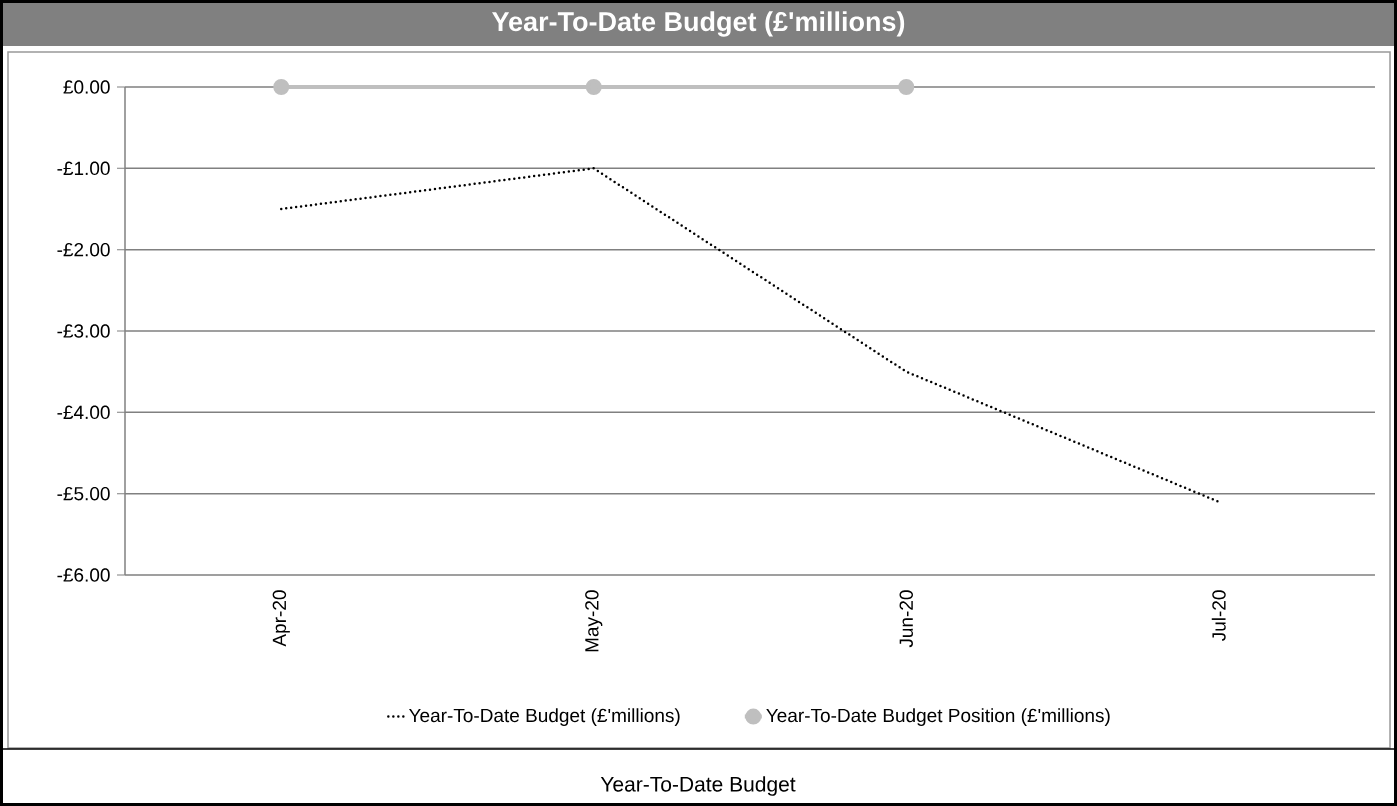 The width and height of the screenshot is (1397, 806). What do you see at coordinates (83, 412) in the screenshot?
I see `y-tick-label: -£4.00` at bounding box center [83, 412].